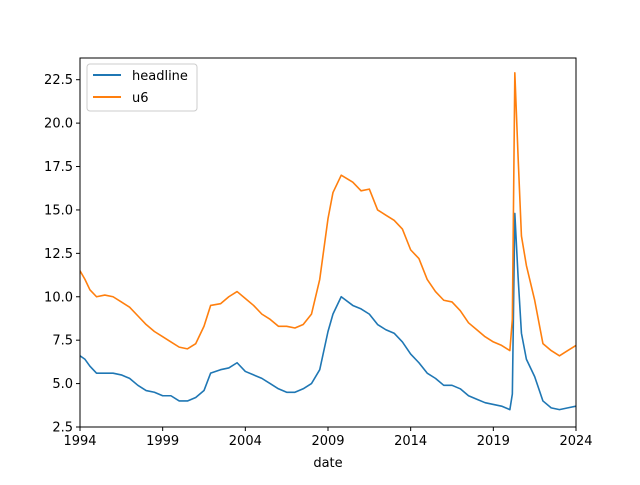 The width and height of the screenshot is (640, 485). What do you see at coordinates (58, 80) in the screenshot?
I see `y-tick-label: 22.5` at bounding box center [58, 80].